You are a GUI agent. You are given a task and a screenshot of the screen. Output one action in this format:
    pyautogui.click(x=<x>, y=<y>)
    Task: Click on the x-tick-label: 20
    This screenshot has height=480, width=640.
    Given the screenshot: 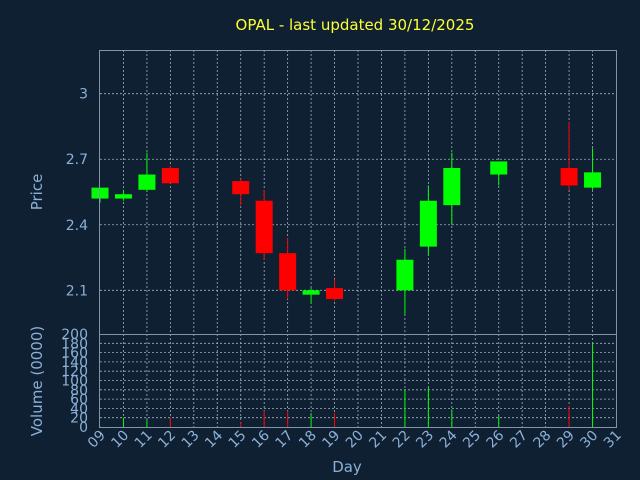 What is the action you would take?
    pyautogui.click(x=355, y=440)
    